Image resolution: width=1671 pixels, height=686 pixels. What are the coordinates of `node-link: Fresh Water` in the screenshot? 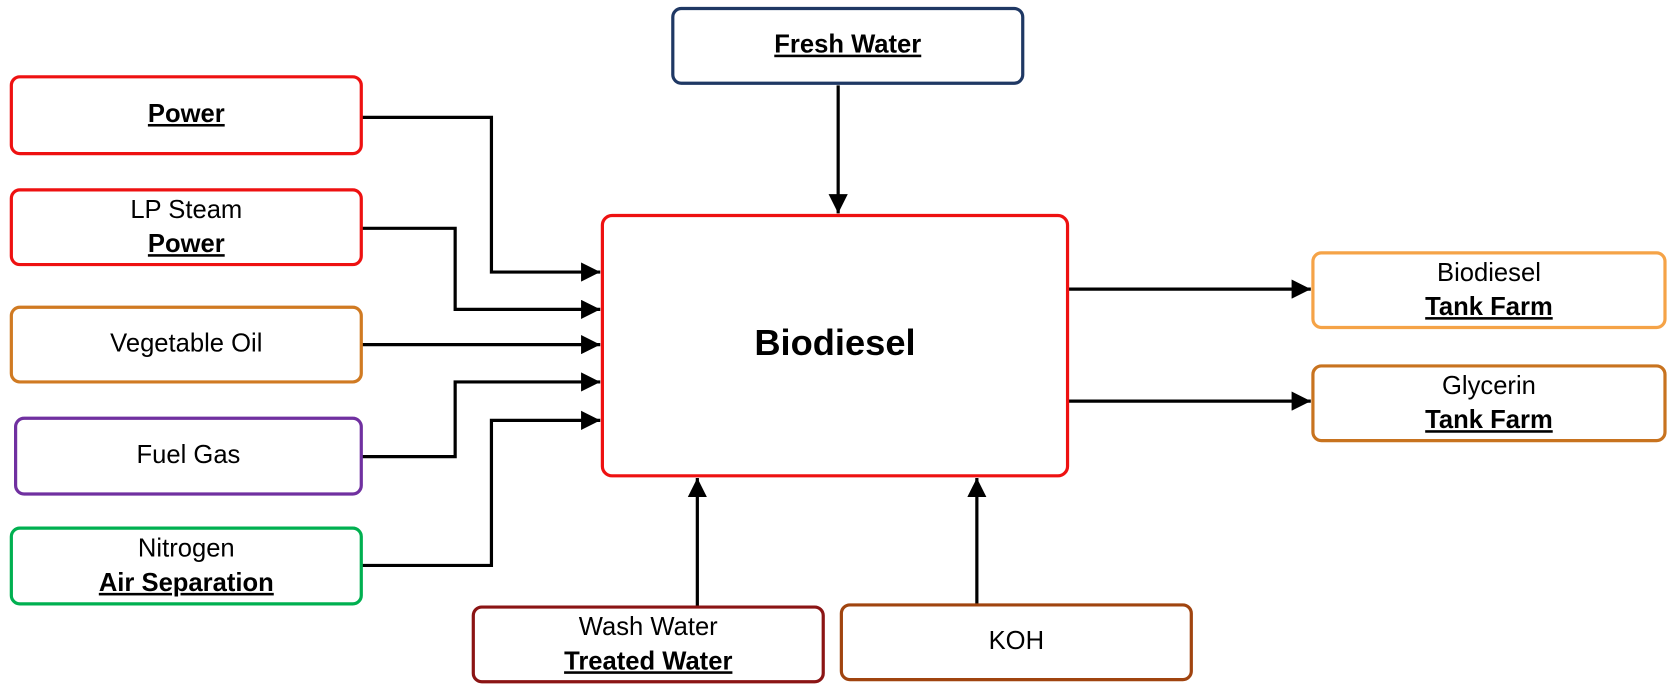 It's located at (847, 45).